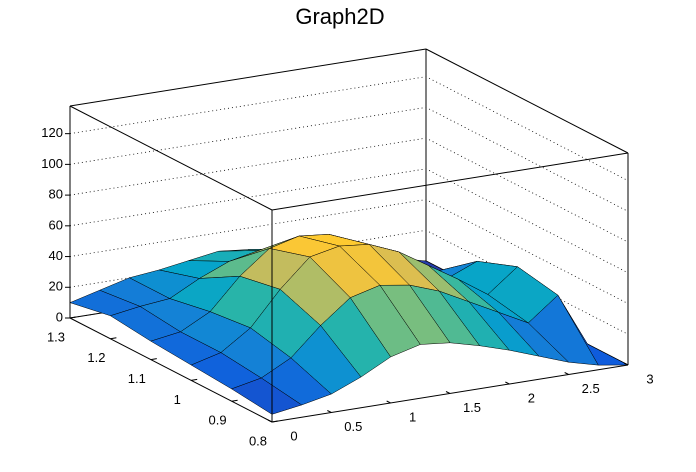 This screenshot has height=472, width=696. Describe the element at coordinates (52, 132) in the screenshot. I see `z-tick-label: 120` at that location.